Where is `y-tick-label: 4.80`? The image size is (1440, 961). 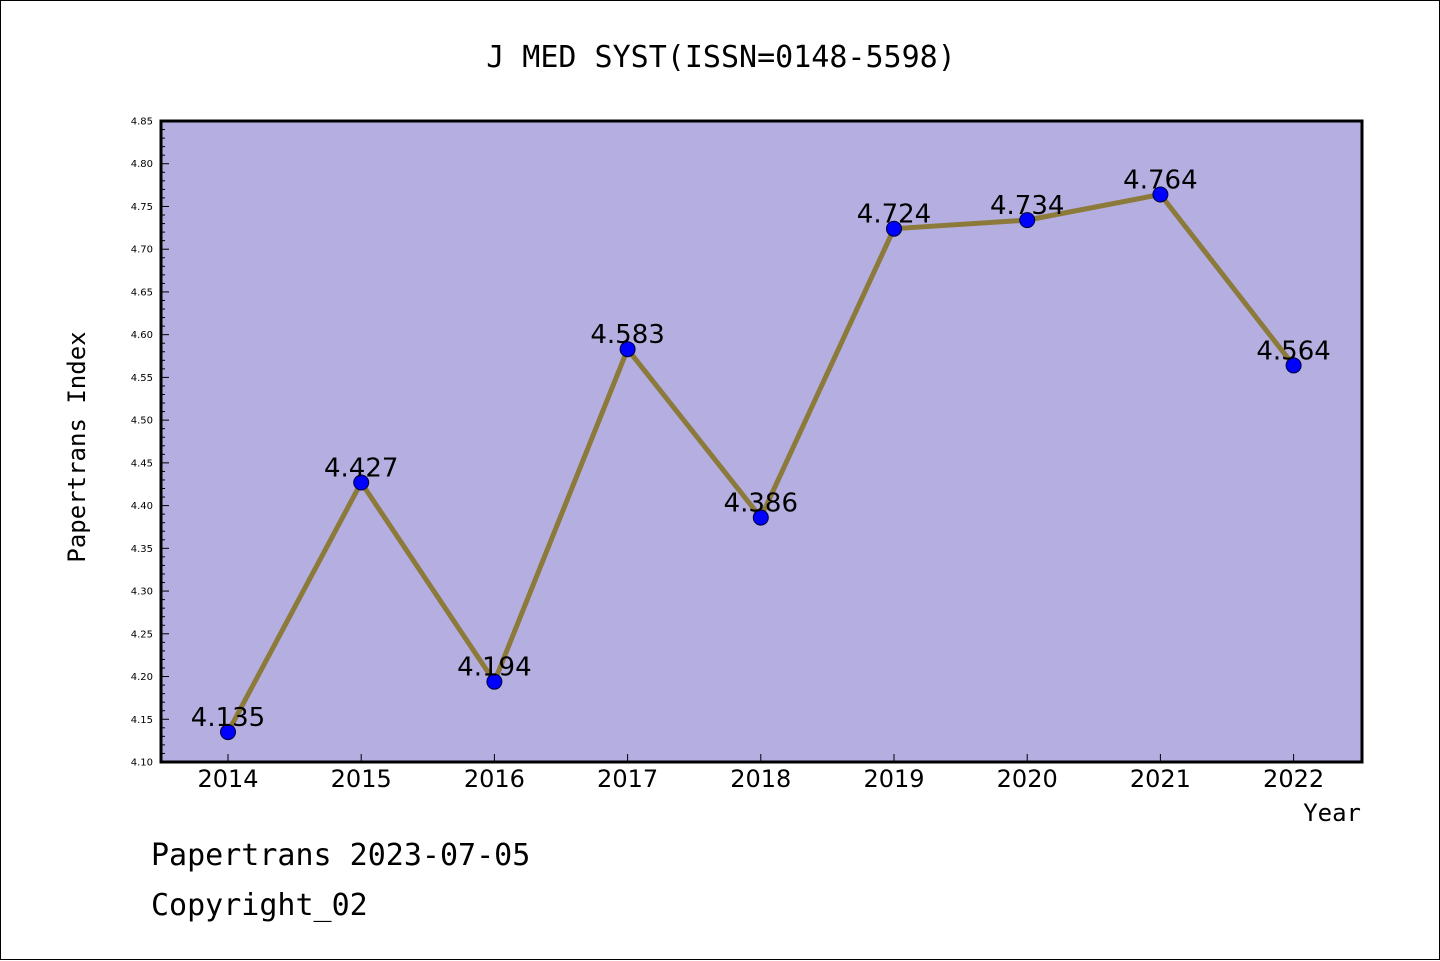
y-tick-label: 4.80 is located at coordinates (142, 164).